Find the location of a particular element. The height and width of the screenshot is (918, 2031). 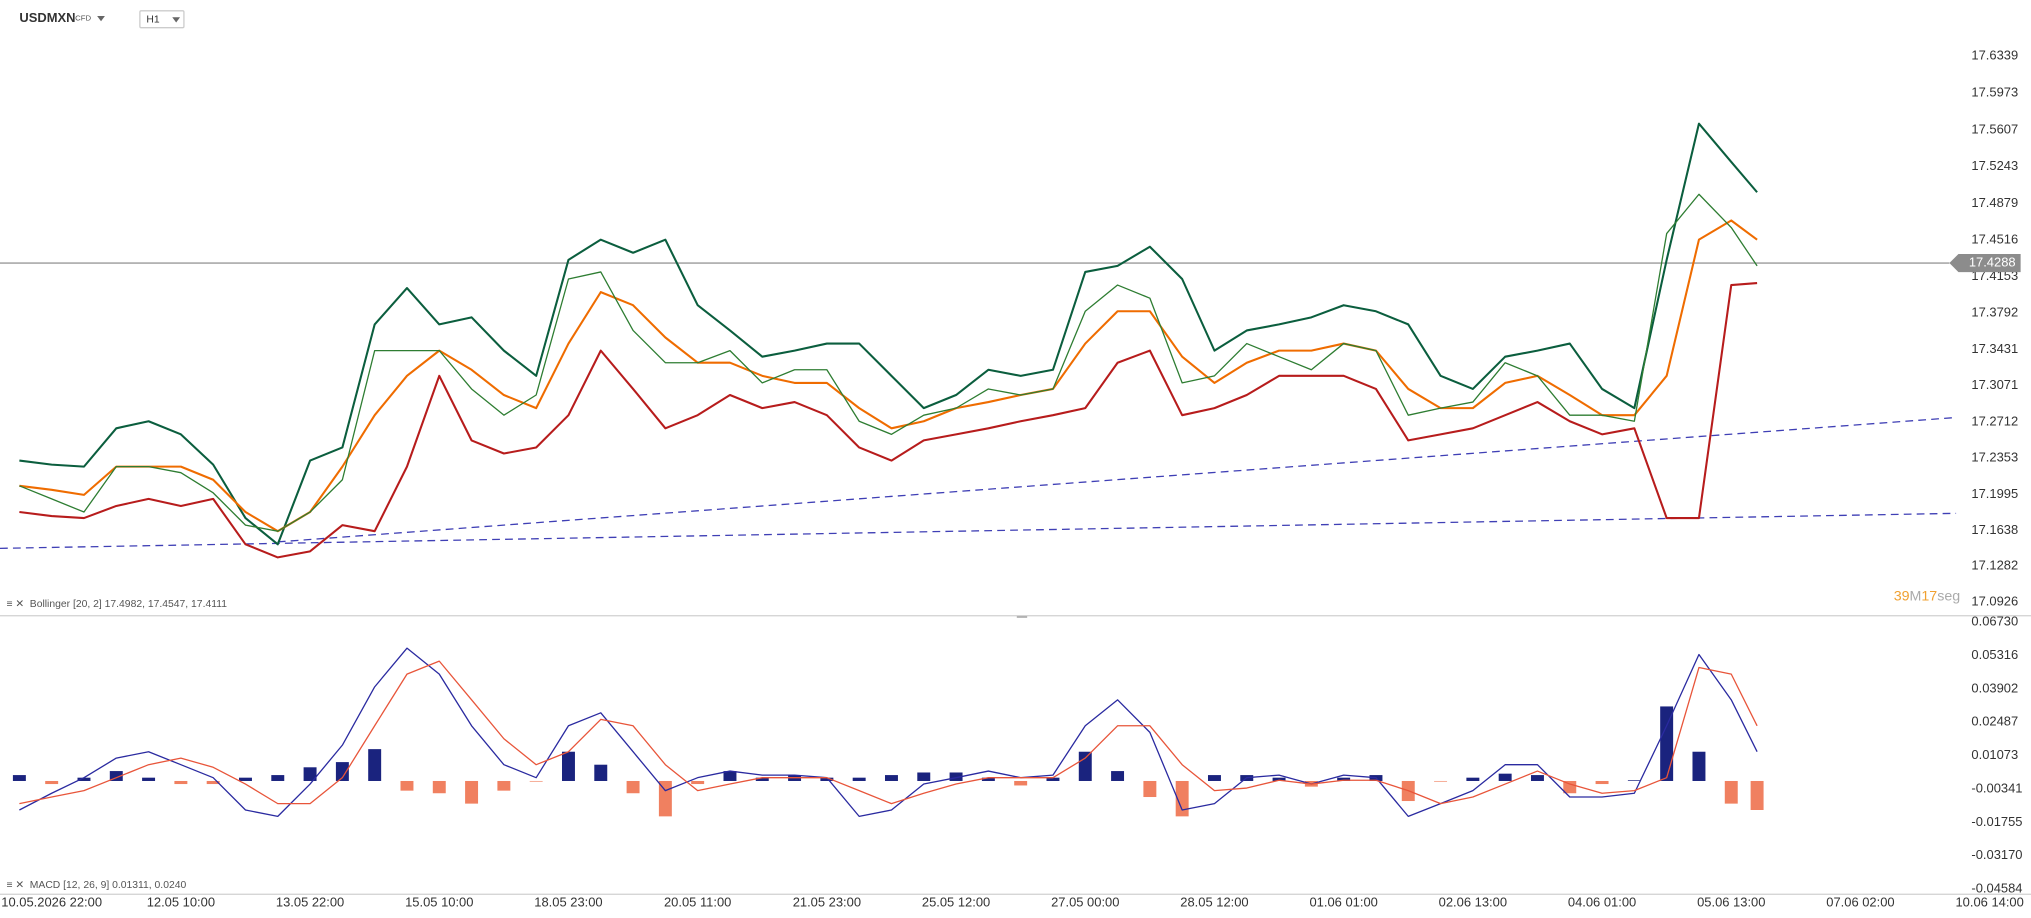

macd-label: MACD [12, 26, 9] 0.01311, 0.0240 is located at coordinates (108, 885).